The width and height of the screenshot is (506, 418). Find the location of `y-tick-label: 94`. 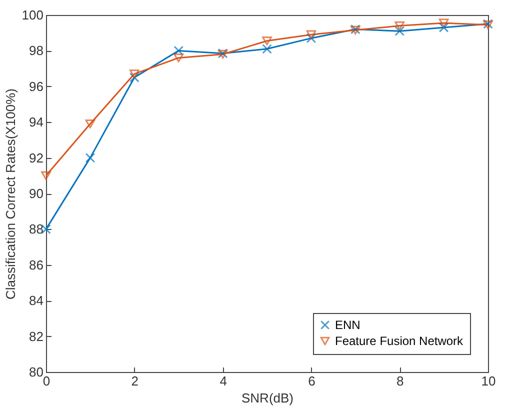

y-tick-label: 94 is located at coordinates (36, 122).